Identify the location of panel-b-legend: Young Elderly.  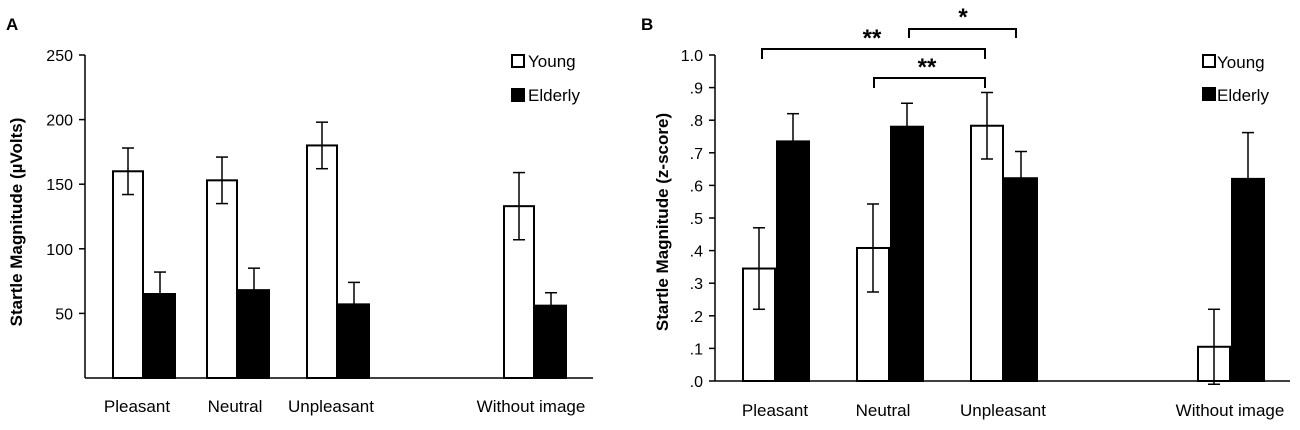
(1235, 79).